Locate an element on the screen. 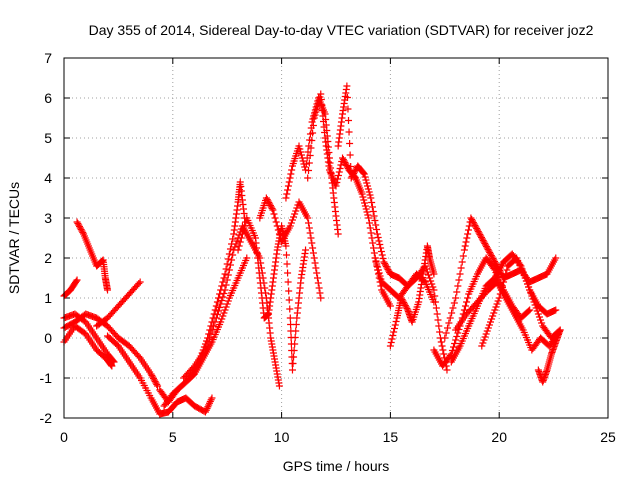  x-tick-label: 20 is located at coordinates (499, 437).